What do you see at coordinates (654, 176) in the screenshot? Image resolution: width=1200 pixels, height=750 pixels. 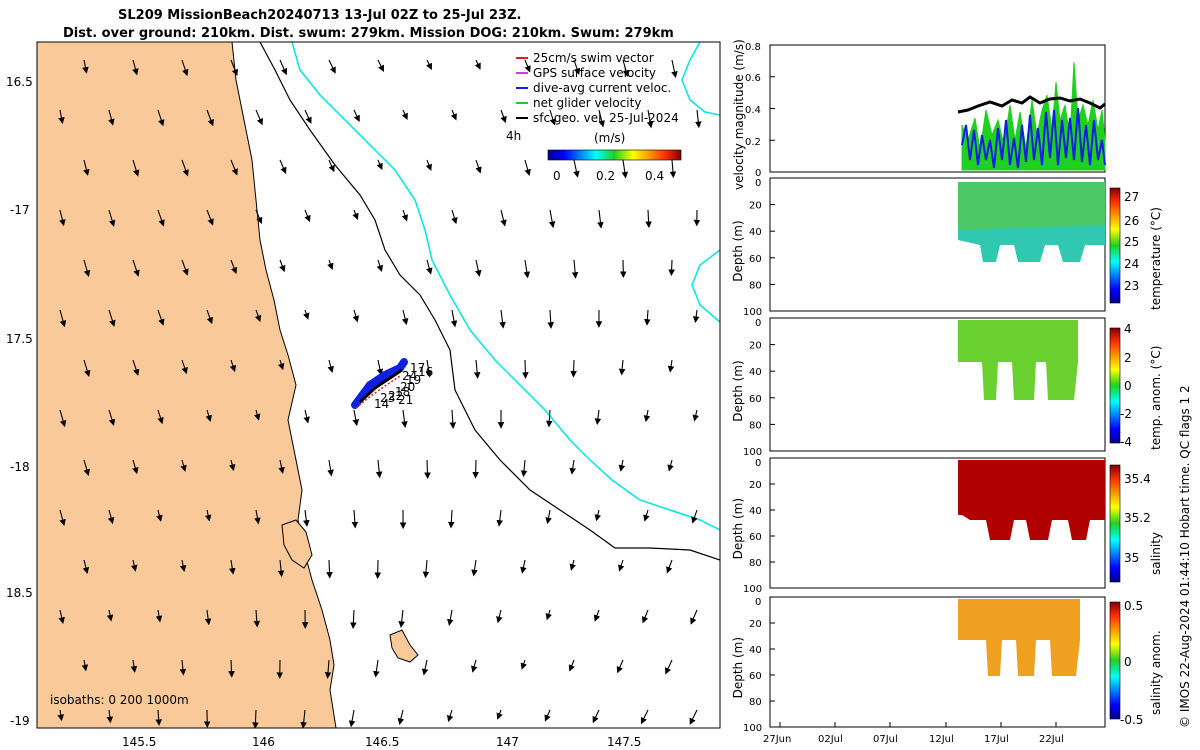 I see `colorbar-tick-2: 0.4` at bounding box center [654, 176].